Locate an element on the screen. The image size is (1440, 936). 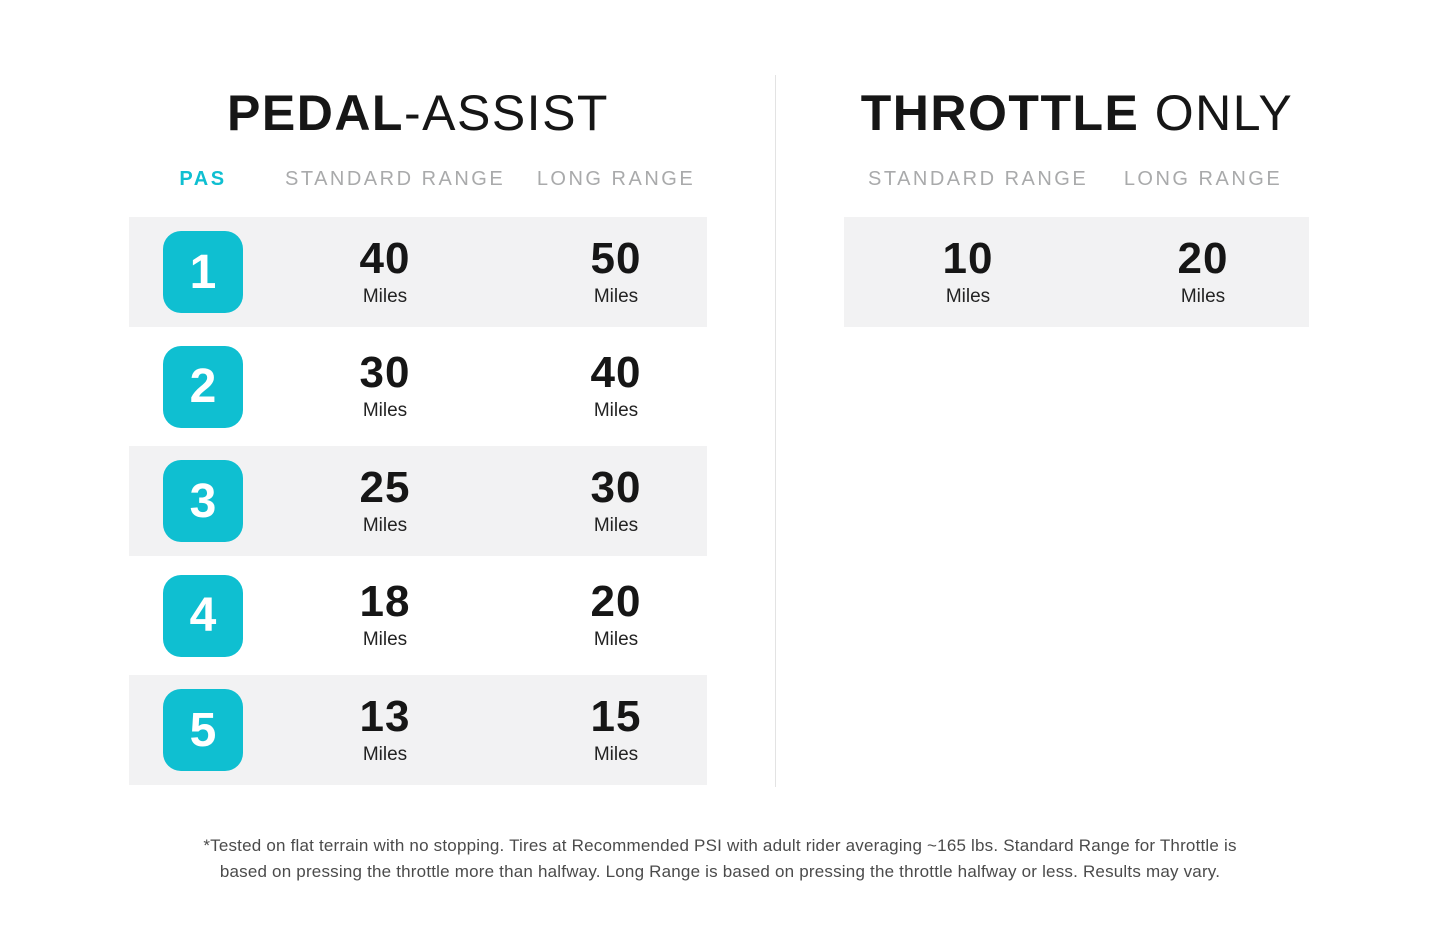
standard-range-value: 30 Miles is located at coordinates (385, 387).